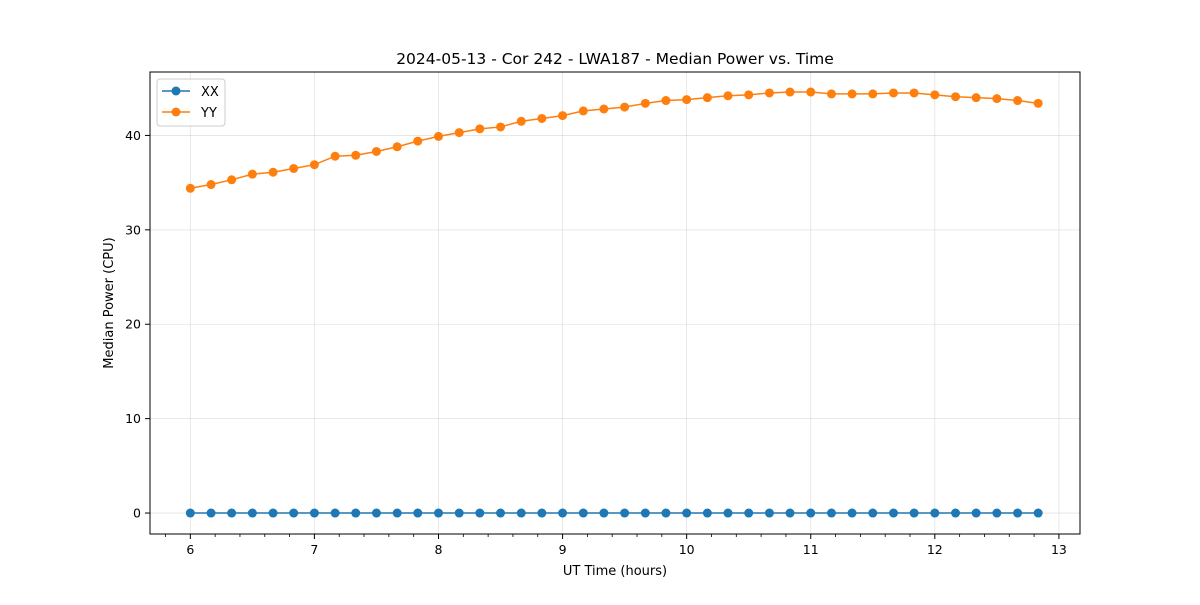 This screenshot has height=605, width=1200. I want to click on legend-label-xx: XX, so click(210, 92).